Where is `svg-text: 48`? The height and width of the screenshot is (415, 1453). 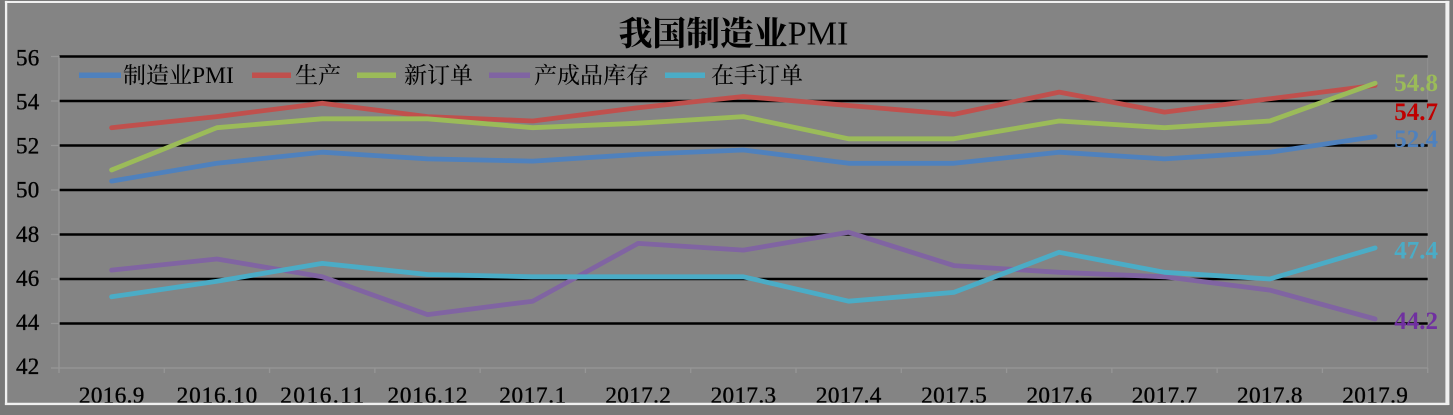
svg-text: 48 is located at coordinates (27, 234).